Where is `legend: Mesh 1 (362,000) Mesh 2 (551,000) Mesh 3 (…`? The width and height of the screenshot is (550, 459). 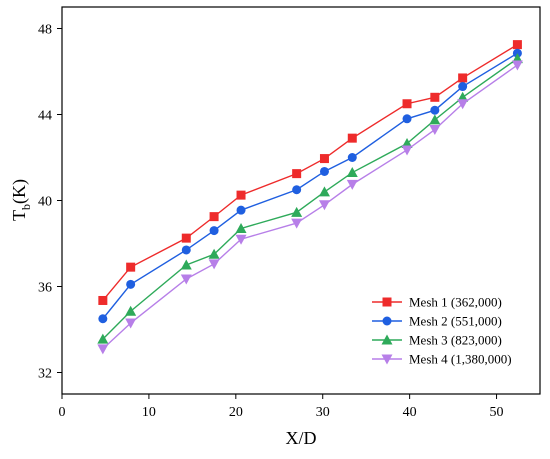
legend: Mesh 1 (362,000) Mesh 2 (551,000) Mesh 3 (… is located at coordinates (442, 331).